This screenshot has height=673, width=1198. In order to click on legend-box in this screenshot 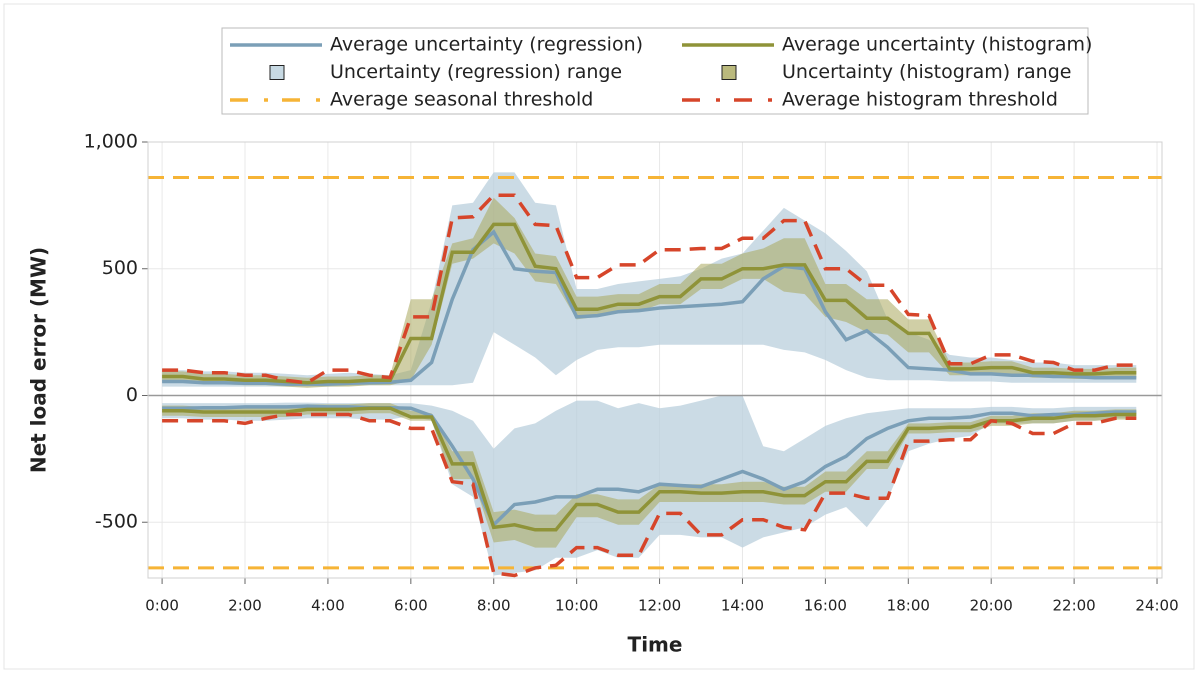, I will do `click(655, 71)`.